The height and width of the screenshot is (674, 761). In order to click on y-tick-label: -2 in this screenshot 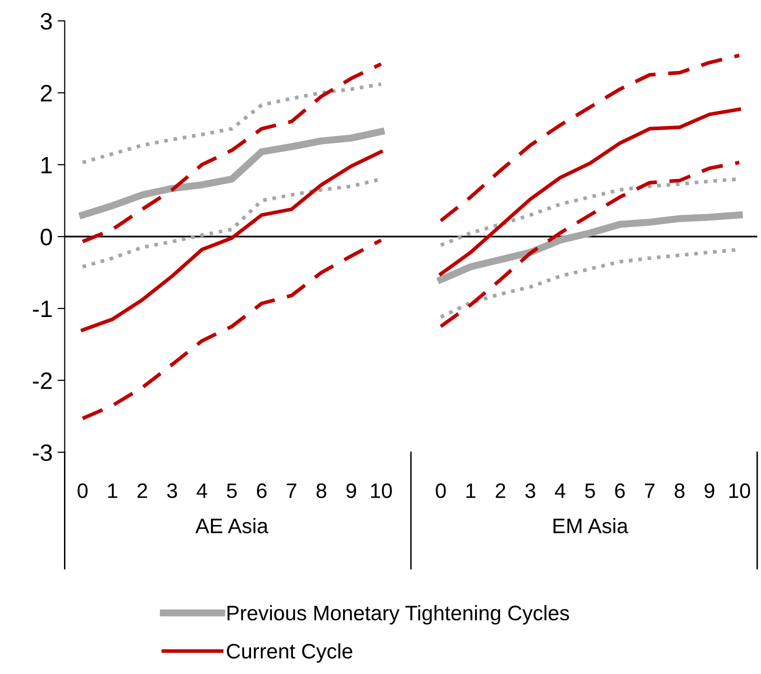, I will do `click(42, 380)`.